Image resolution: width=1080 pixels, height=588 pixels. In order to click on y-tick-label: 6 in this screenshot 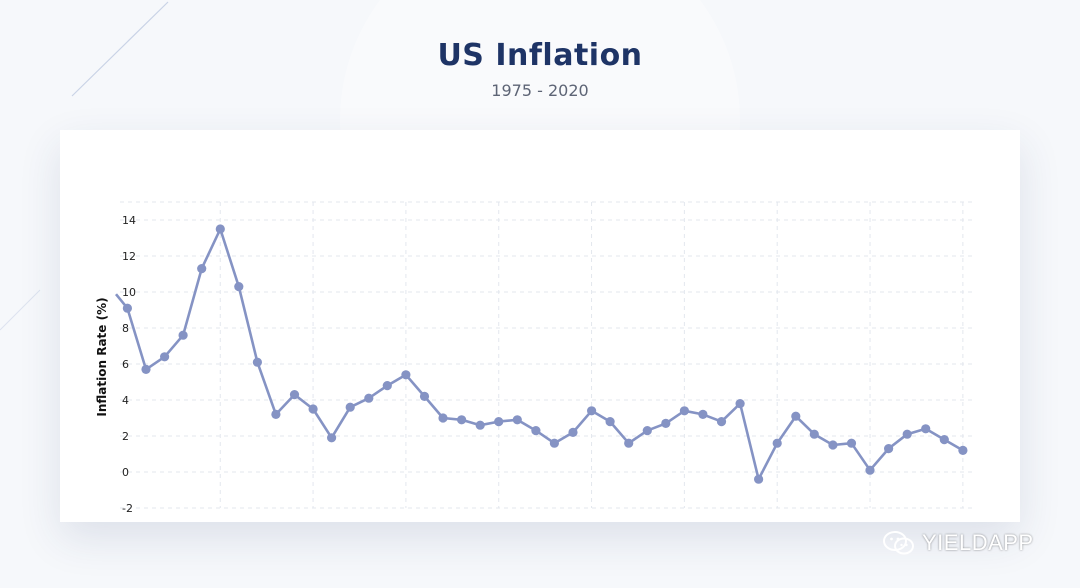, I will do `click(125, 364)`.